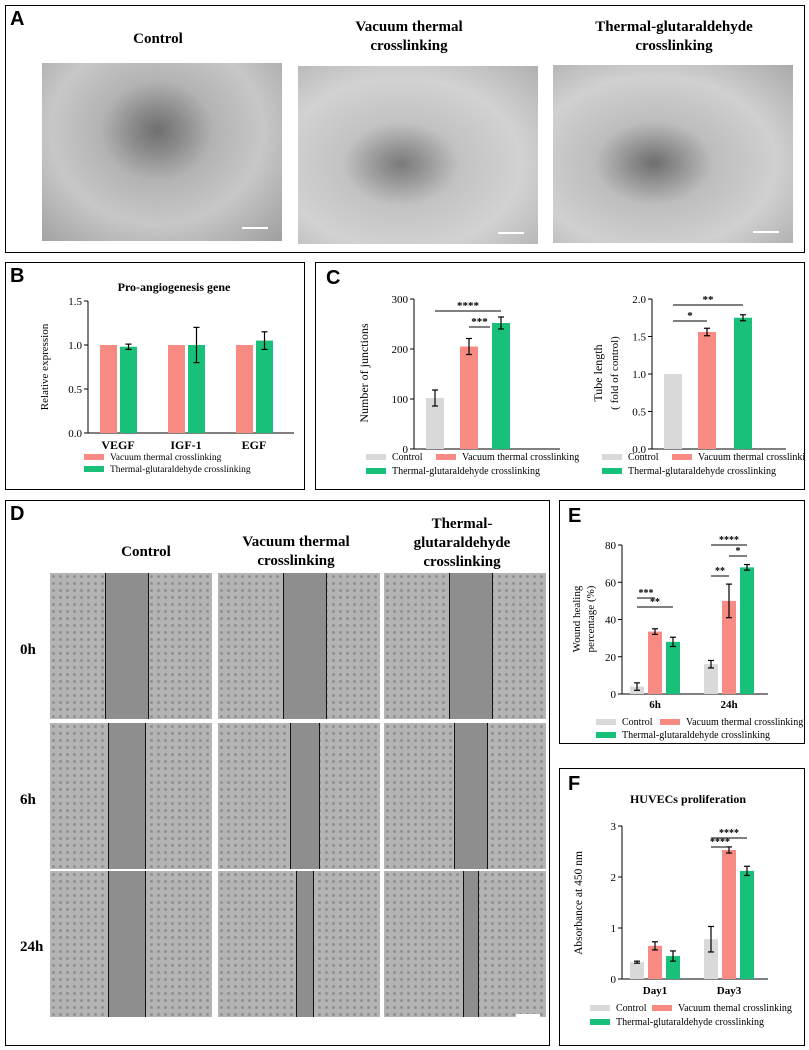 The width and height of the screenshot is (809, 1050). What do you see at coordinates (45, 366) in the screenshot?
I see `y-axis-label: Relative expression` at bounding box center [45, 366].